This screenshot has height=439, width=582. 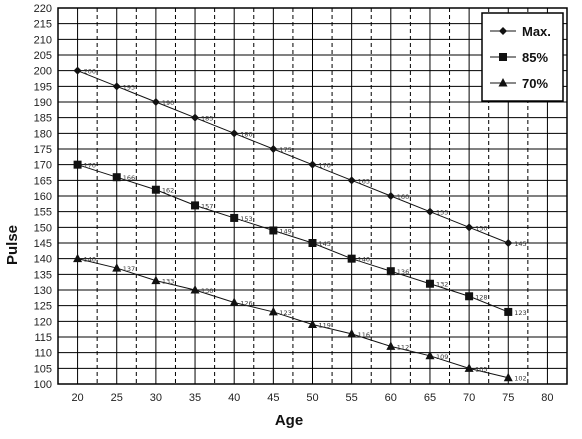 I want to click on data-label: 195, so click(x=129, y=87).